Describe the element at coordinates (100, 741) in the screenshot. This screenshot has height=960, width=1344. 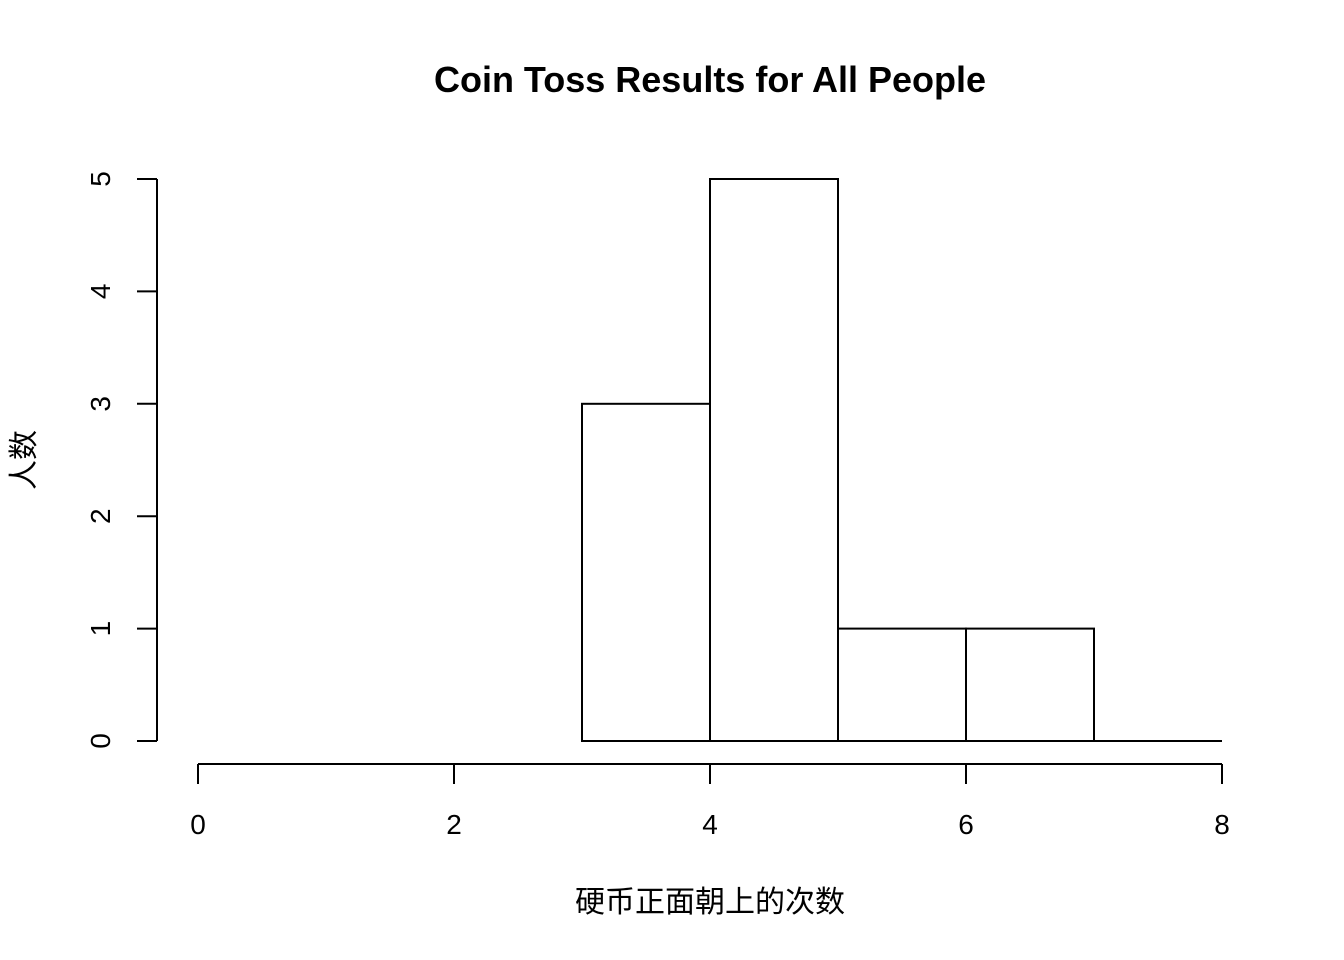
I see `y-tick-label: 0` at that location.